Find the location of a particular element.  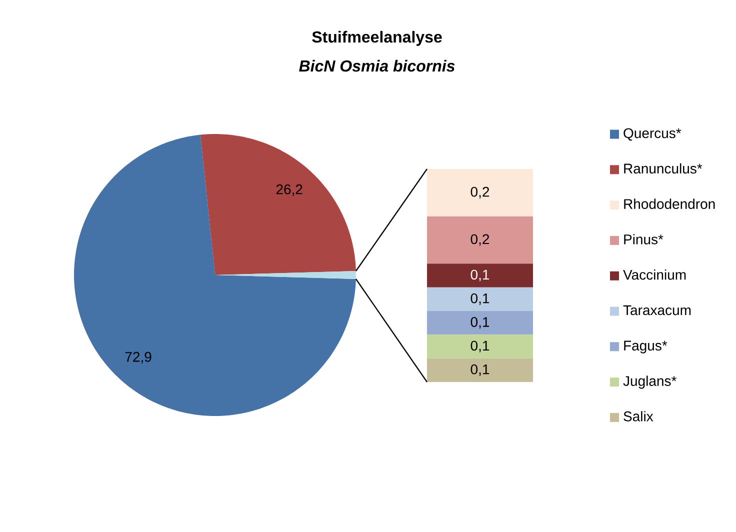

chart-title: Stuifmeelanalyse is located at coordinates (377, 38).